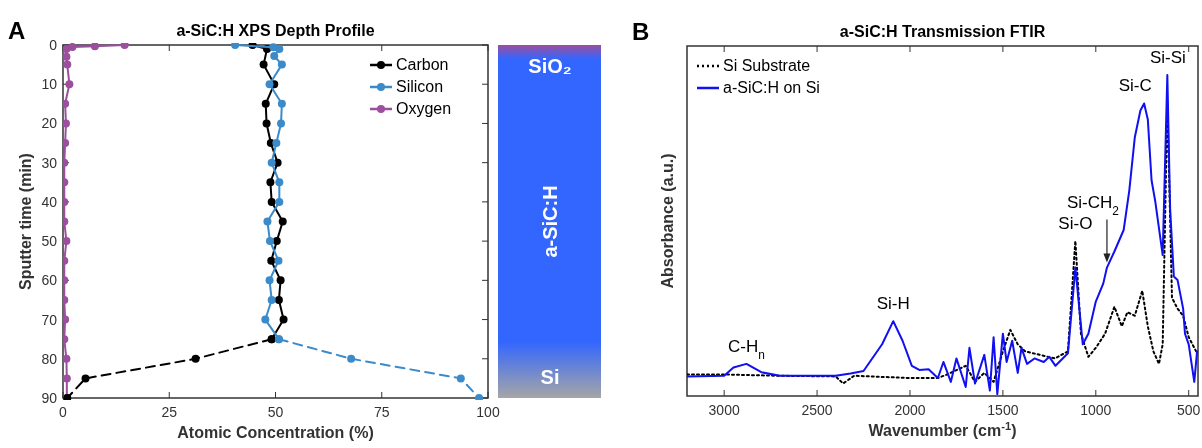  What do you see at coordinates (49, 398) in the screenshot?
I see `y-tick-label: 90` at bounding box center [49, 398].